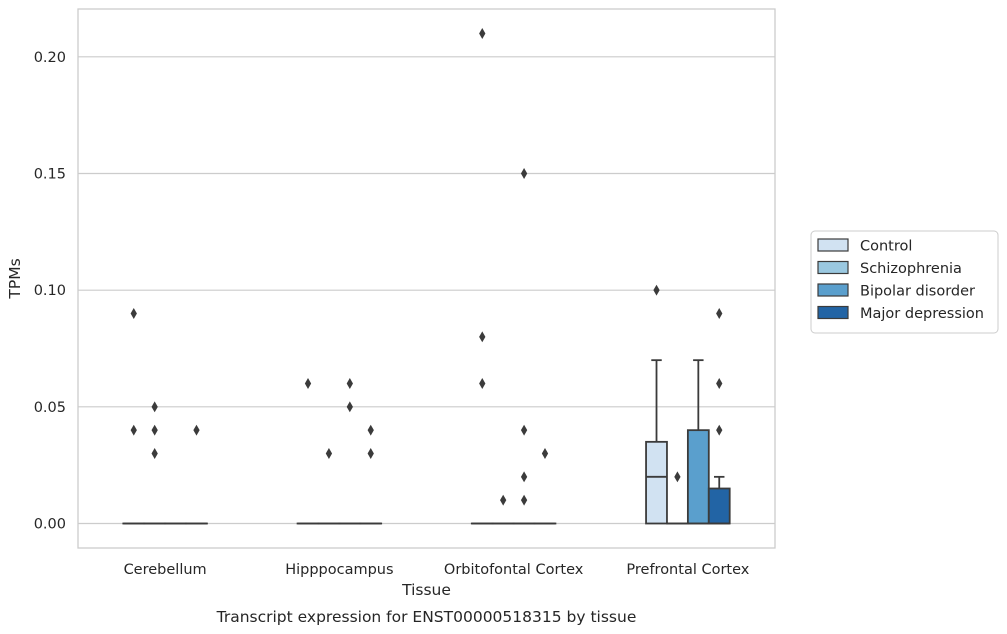 This screenshot has height=634, width=1007. I want to click on y-tick-label: 0.05, so click(50, 408).